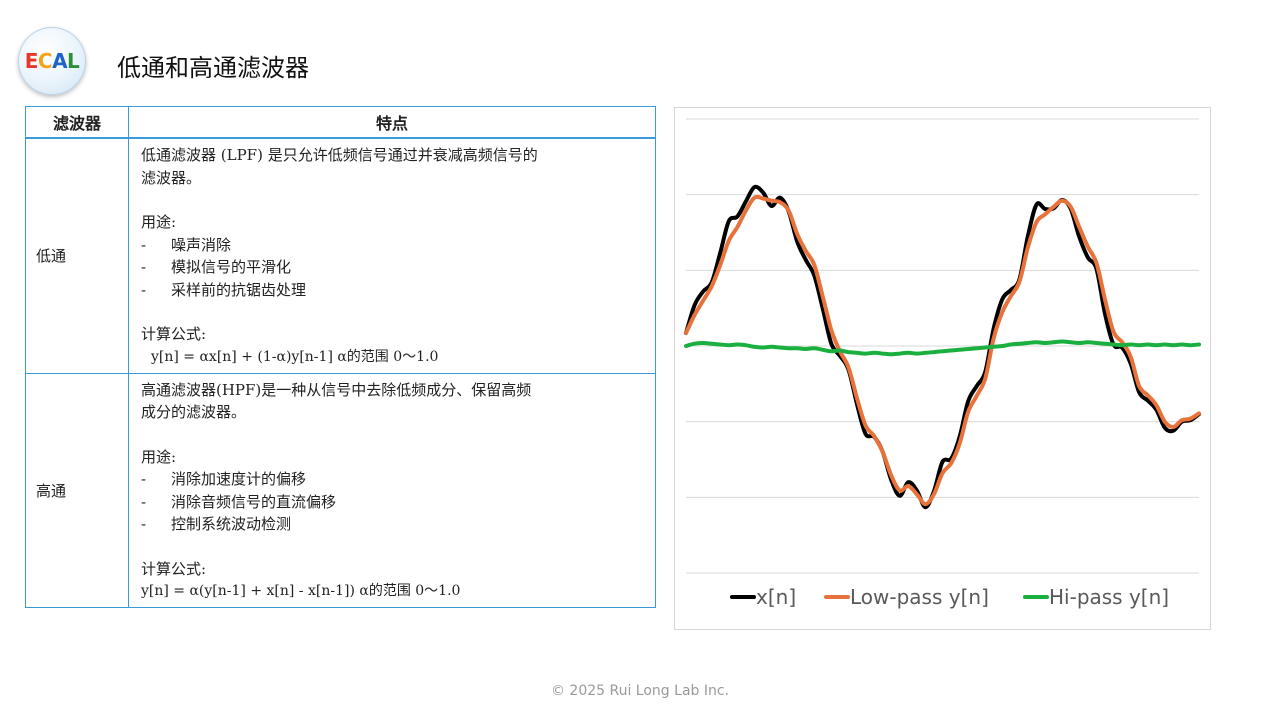 This screenshot has width=1280, height=720. What do you see at coordinates (394, 524) in the screenshot?
I see `usage-list-item: - 控制系统波动检测` at bounding box center [394, 524].